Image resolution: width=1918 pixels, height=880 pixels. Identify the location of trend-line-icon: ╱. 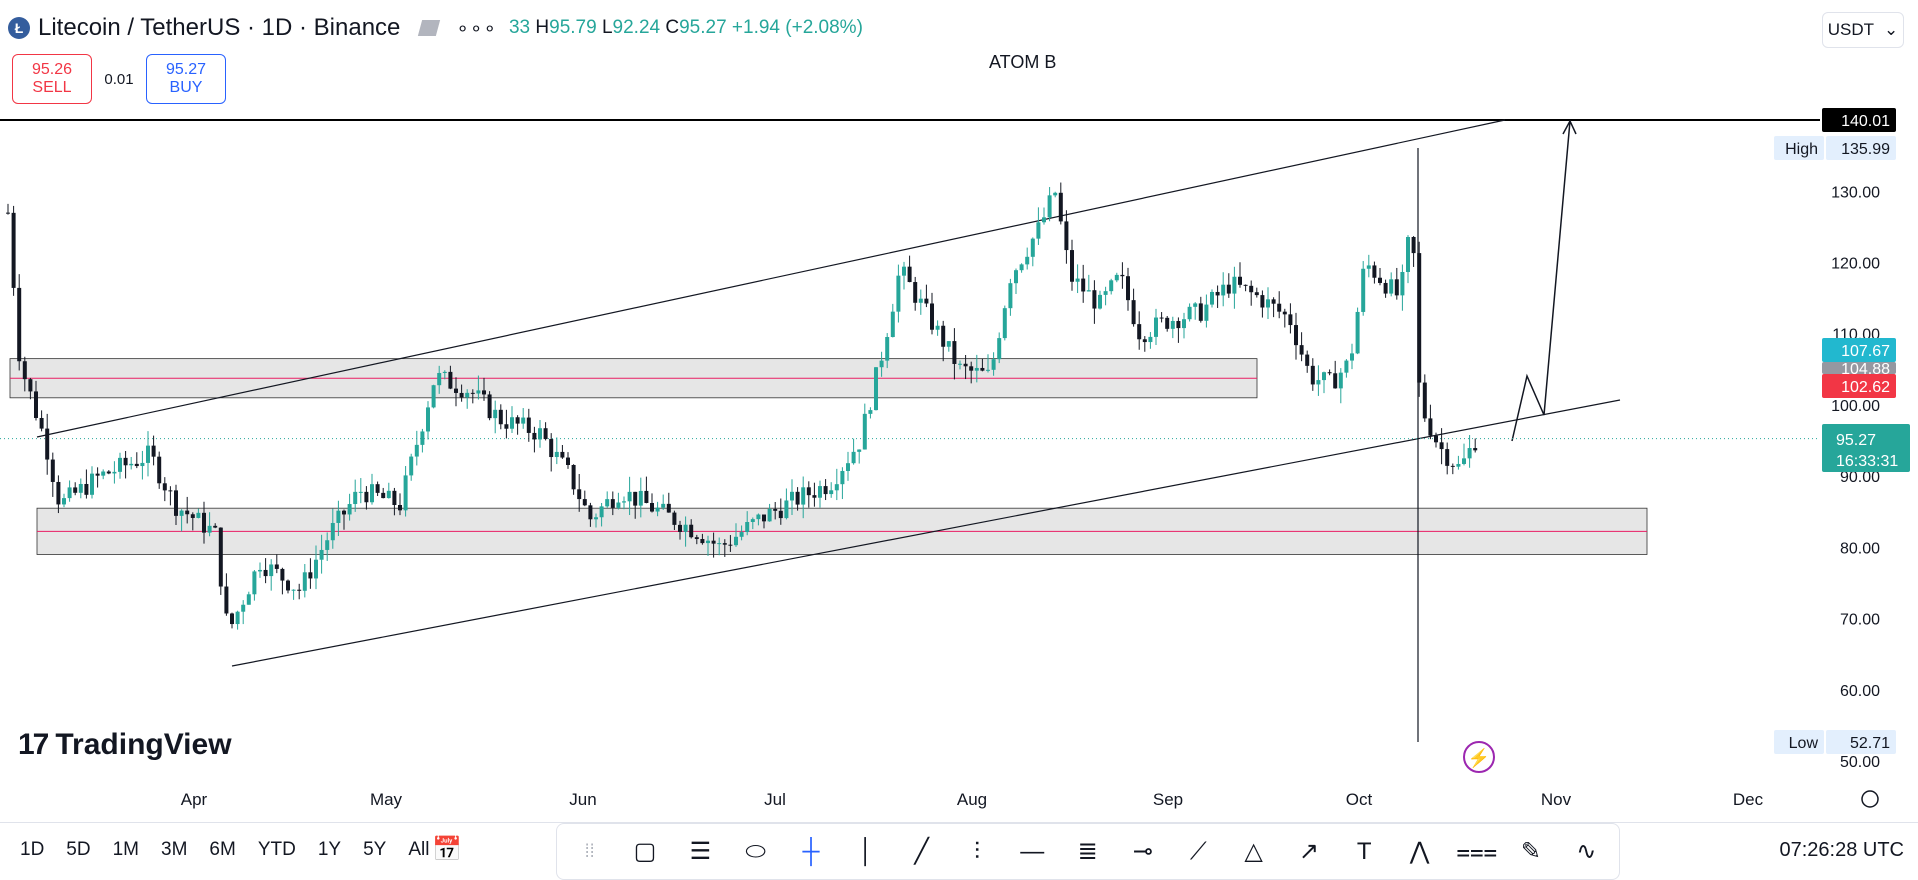
(921, 851).